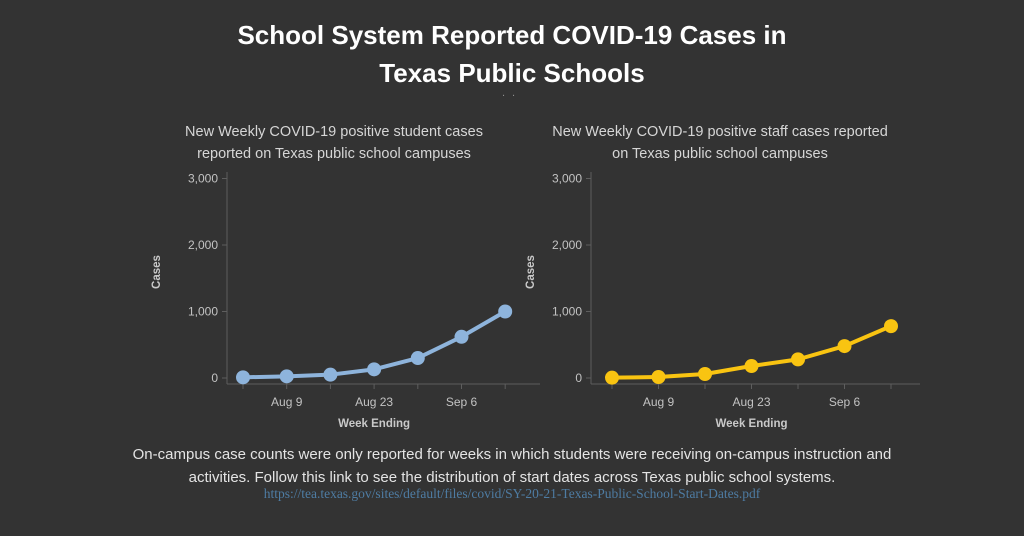 The height and width of the screenshot is (536, 1024). Describe the element at coordinates (512, 93) in the screenshot. I see `title-dots: ..` at that location.